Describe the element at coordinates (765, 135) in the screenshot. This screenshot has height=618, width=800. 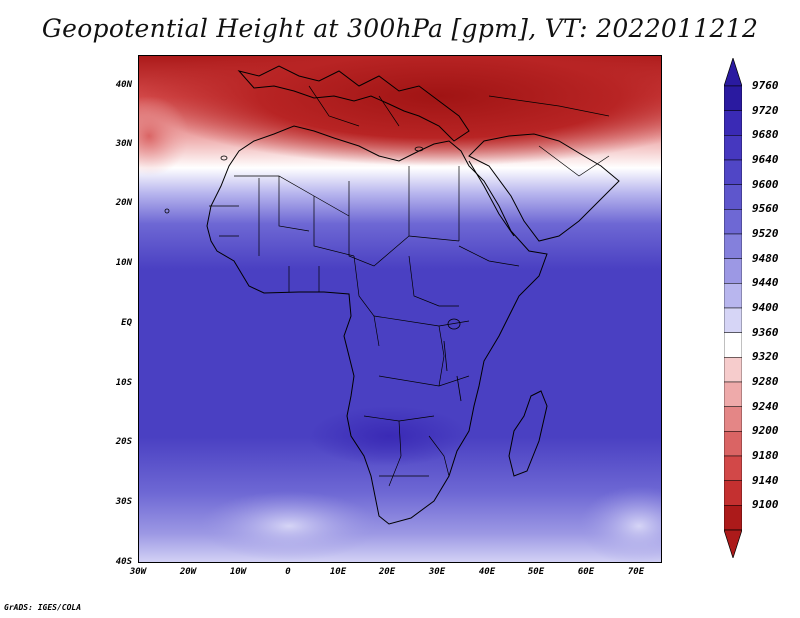
I see `colorbar-label: 9680` at that location.